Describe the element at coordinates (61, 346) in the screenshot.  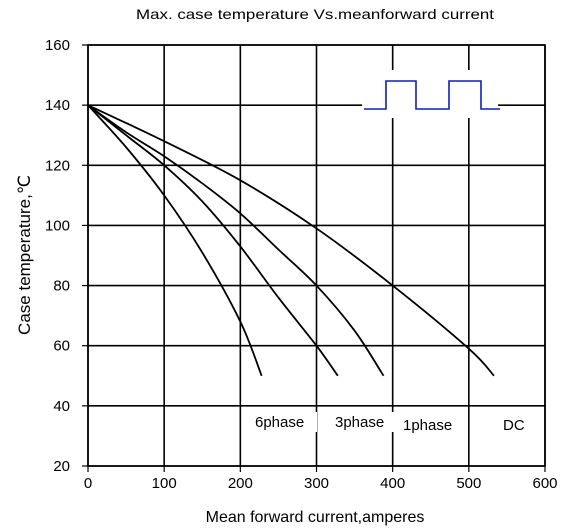
I see `y-tick-label: 60` at that location.